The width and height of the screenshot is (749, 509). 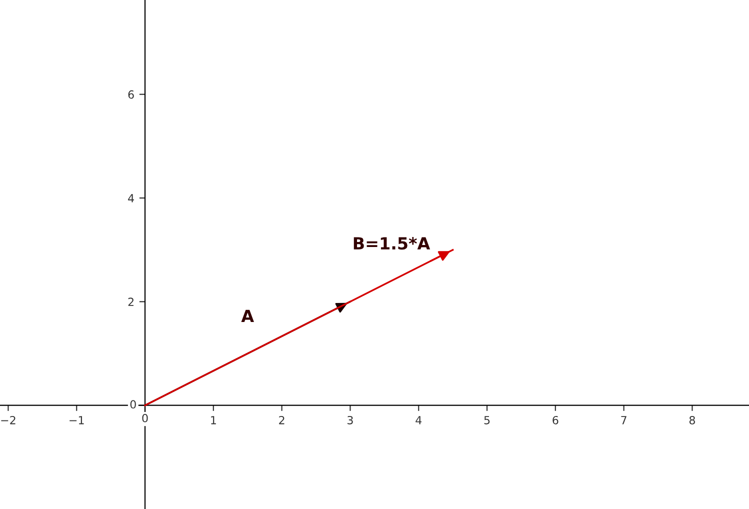 I want to click on x-tick-label: 7, so click(x=623, y=420).